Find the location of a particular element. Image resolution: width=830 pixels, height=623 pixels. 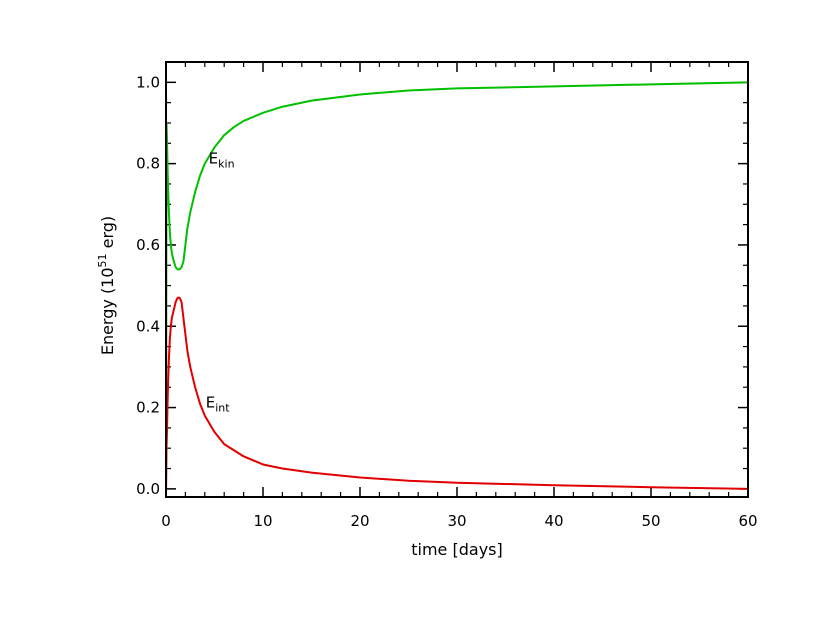

y-tick-label: 0.8 is located at coordinates (148, 164).